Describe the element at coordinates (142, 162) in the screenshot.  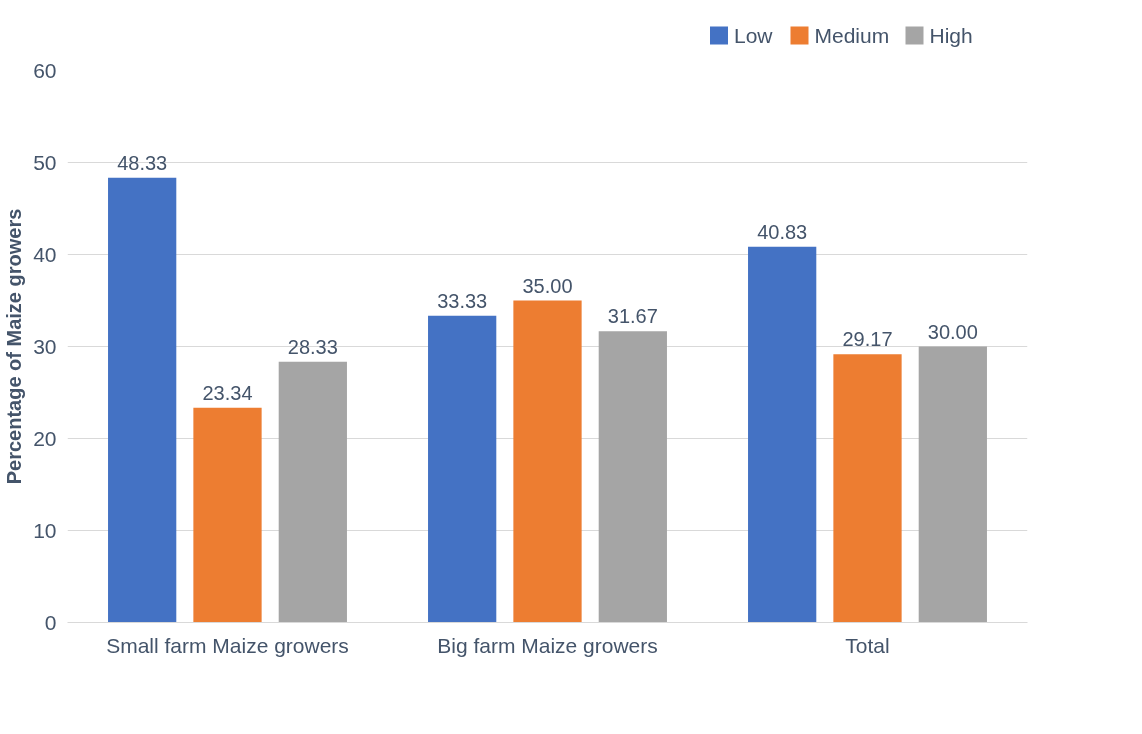
I see `data-label: 48.33` at that location.